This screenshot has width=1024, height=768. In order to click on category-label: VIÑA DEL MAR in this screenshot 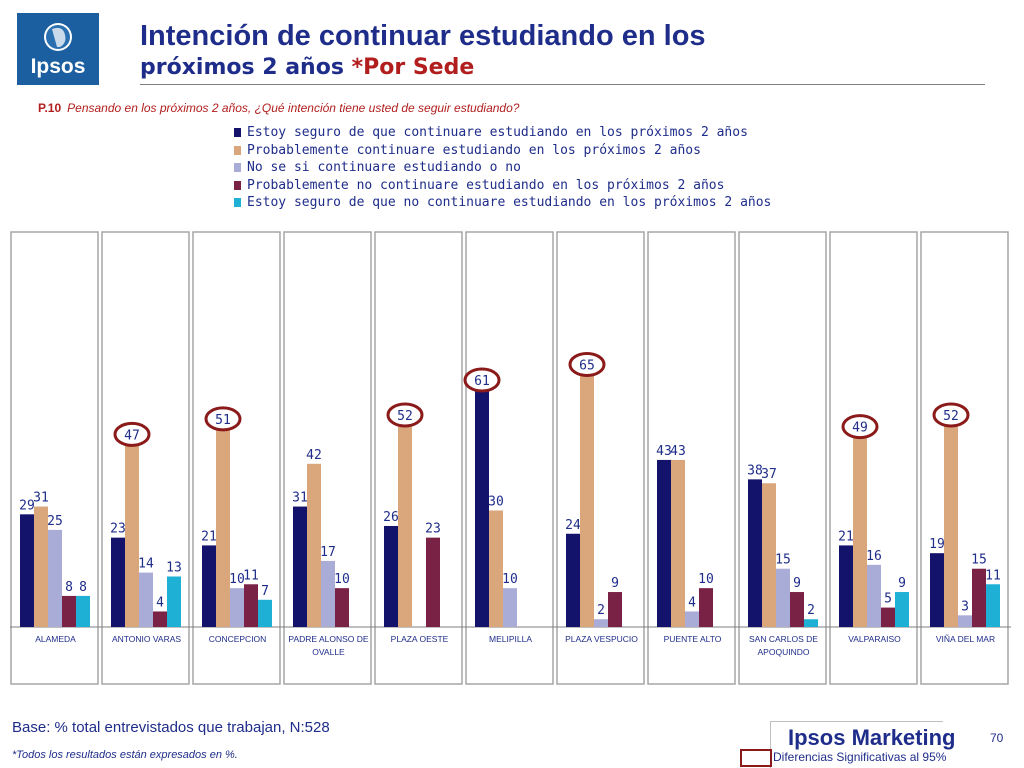, I will do `click(965, 639)`.